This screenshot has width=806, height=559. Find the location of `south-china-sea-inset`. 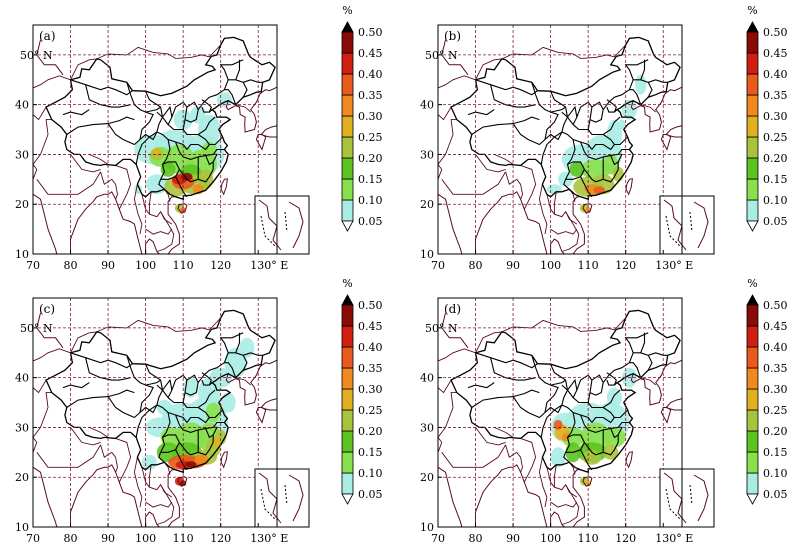

south-china-sea-inset is located at coordinates (687, 225).